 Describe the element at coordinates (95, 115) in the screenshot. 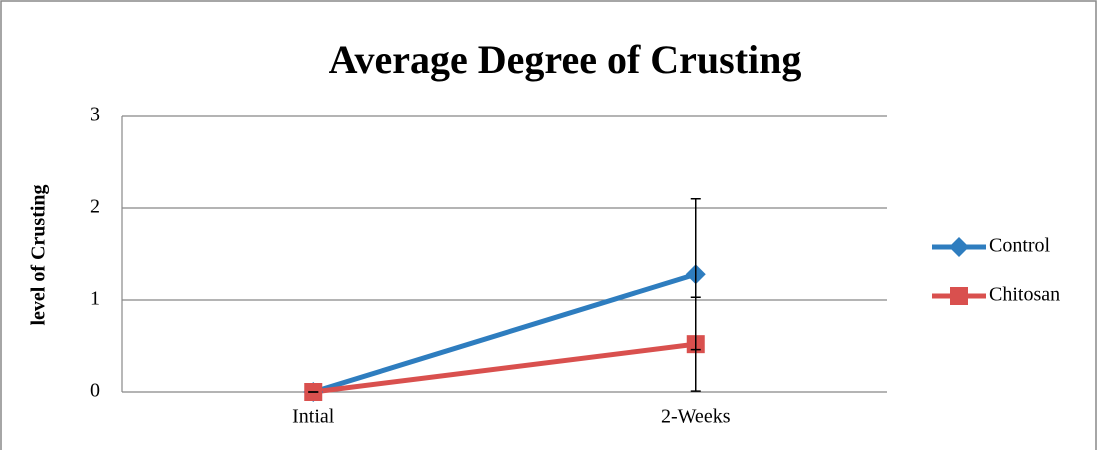

I see `y-tick-label: 3` at that location.